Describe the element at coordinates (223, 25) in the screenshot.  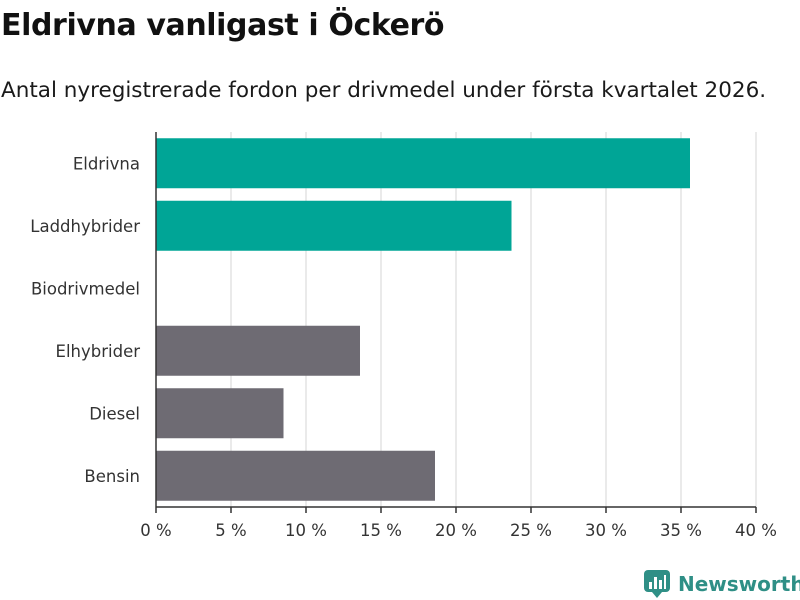
I see `chart-title: Eldrivna vanligast i Öckerö` at that location.